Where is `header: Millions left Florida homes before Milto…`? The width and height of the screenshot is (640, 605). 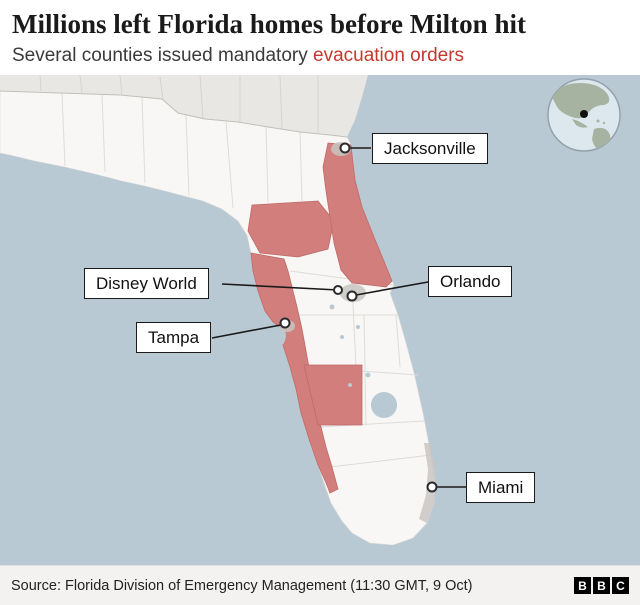
header: Millions left Florida homes before Milto… is located at coordinates (320, 37).